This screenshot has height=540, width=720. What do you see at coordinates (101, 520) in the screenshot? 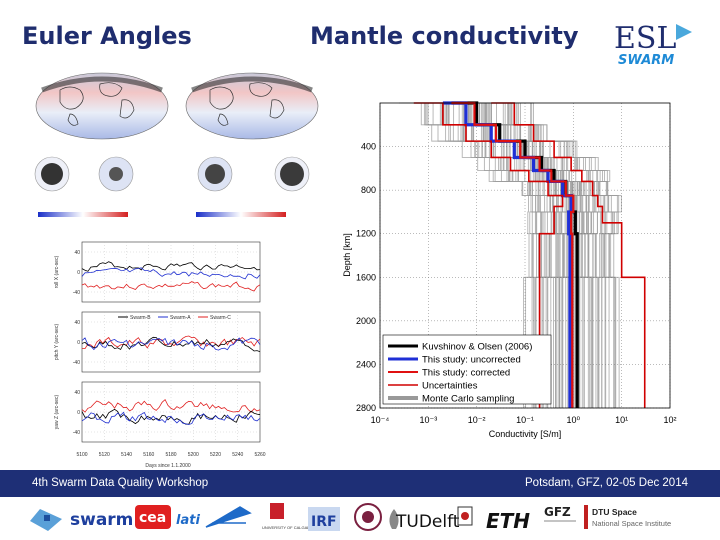
I see `partner-swarm: swarm` at bounding box center [101, 520].